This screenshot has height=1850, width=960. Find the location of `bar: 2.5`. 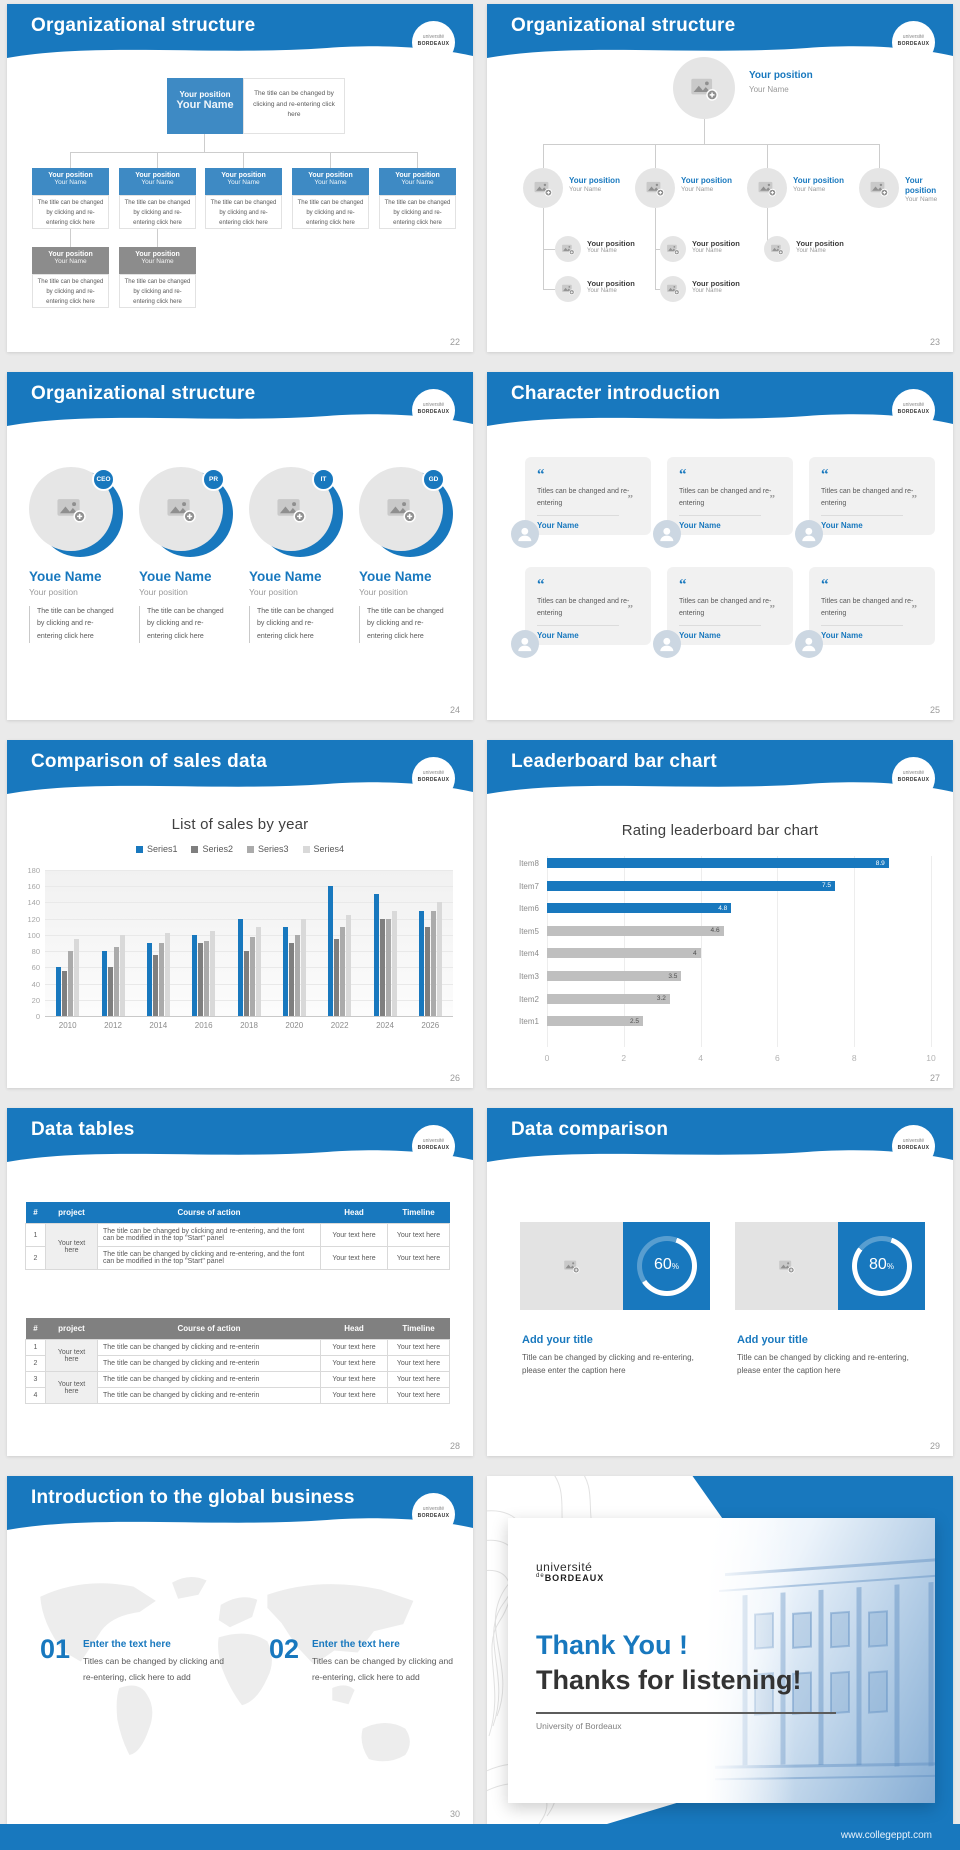

bar: 2.5 is located at coordinates (595, 1021).